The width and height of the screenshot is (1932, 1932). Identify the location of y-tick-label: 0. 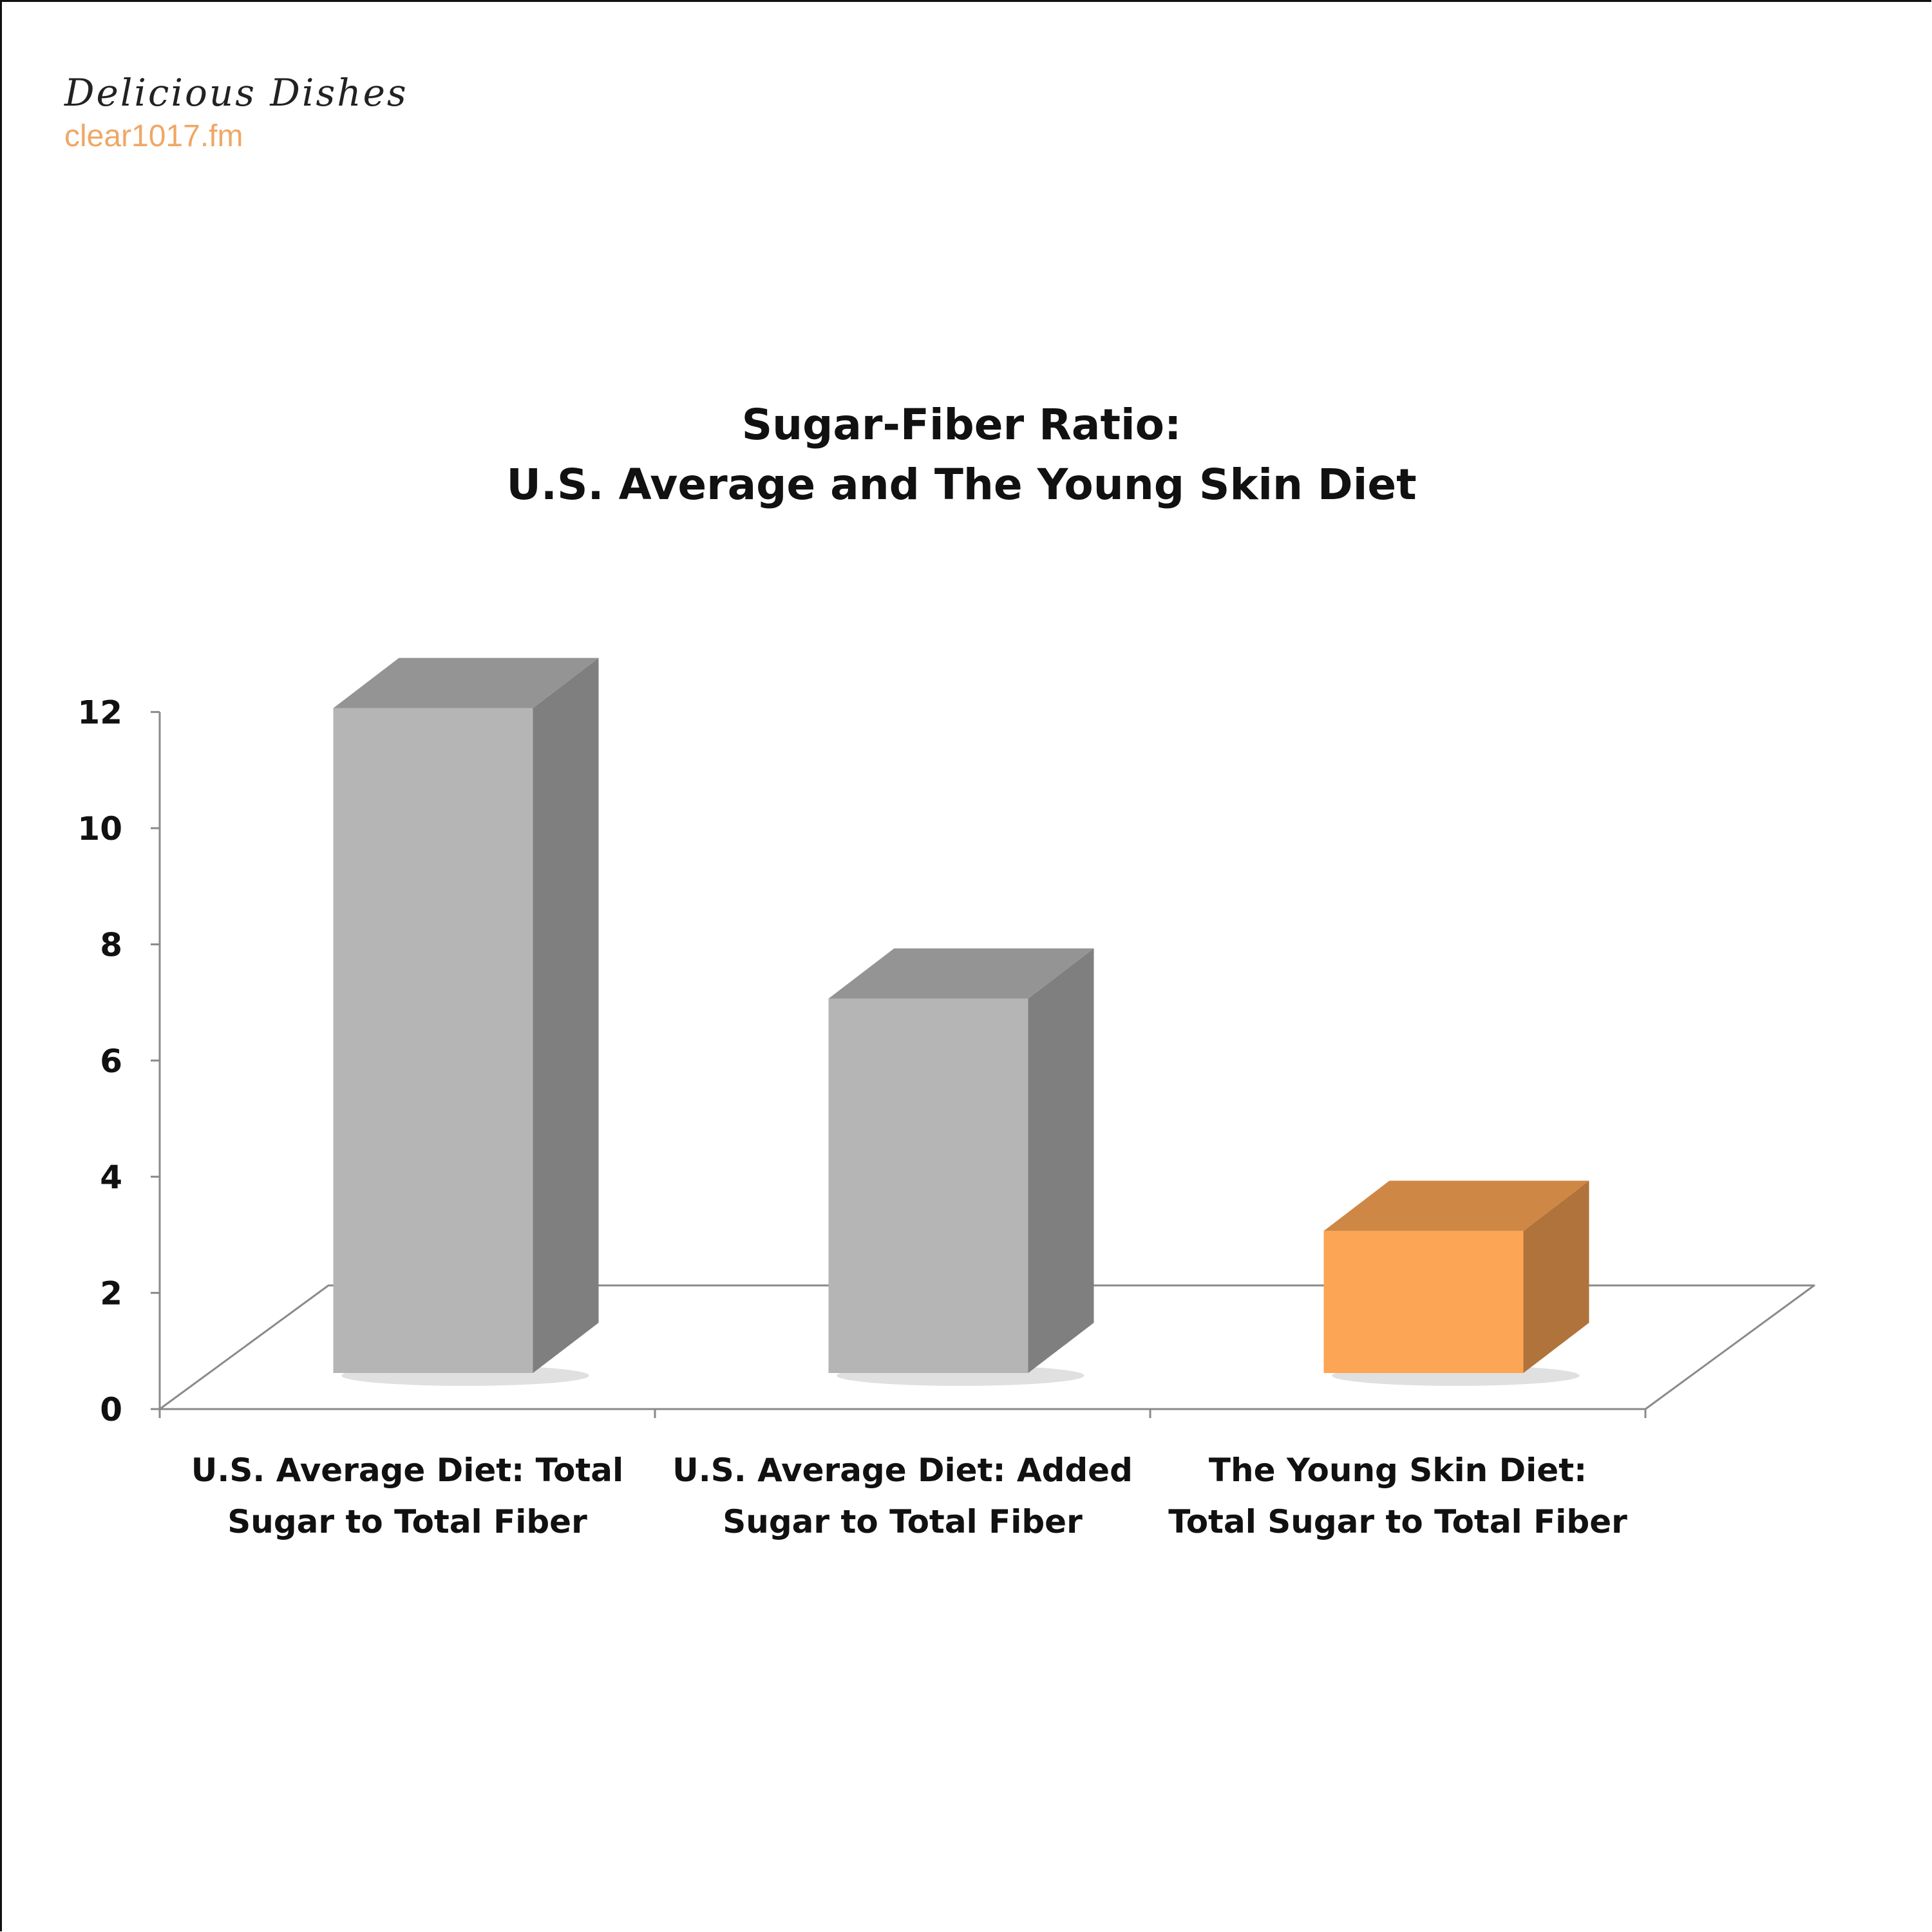
(111, 1409).